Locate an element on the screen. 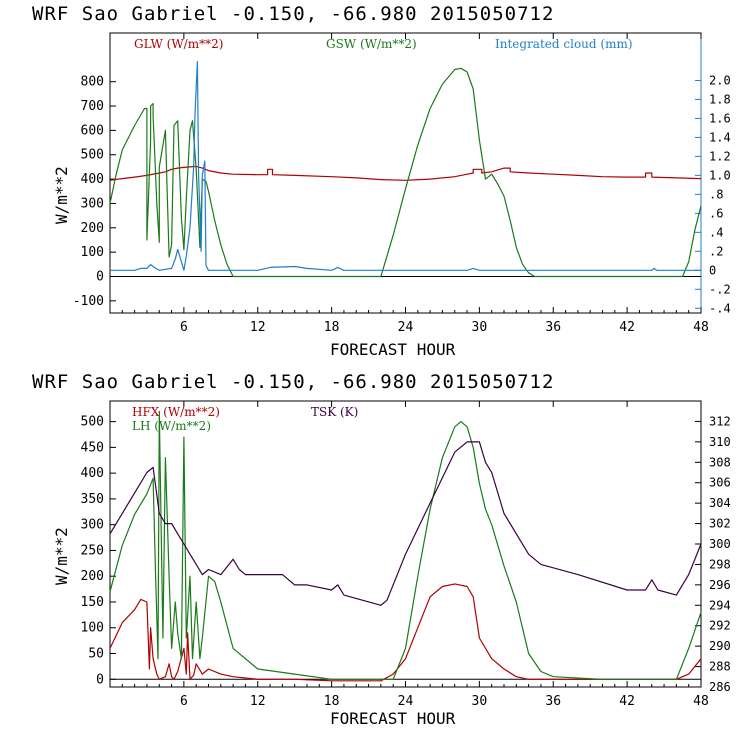 Image resolution: width=740 pixels, height=740 pixels. right-y-tick-label: .2 is located at coordinates (716, 251).